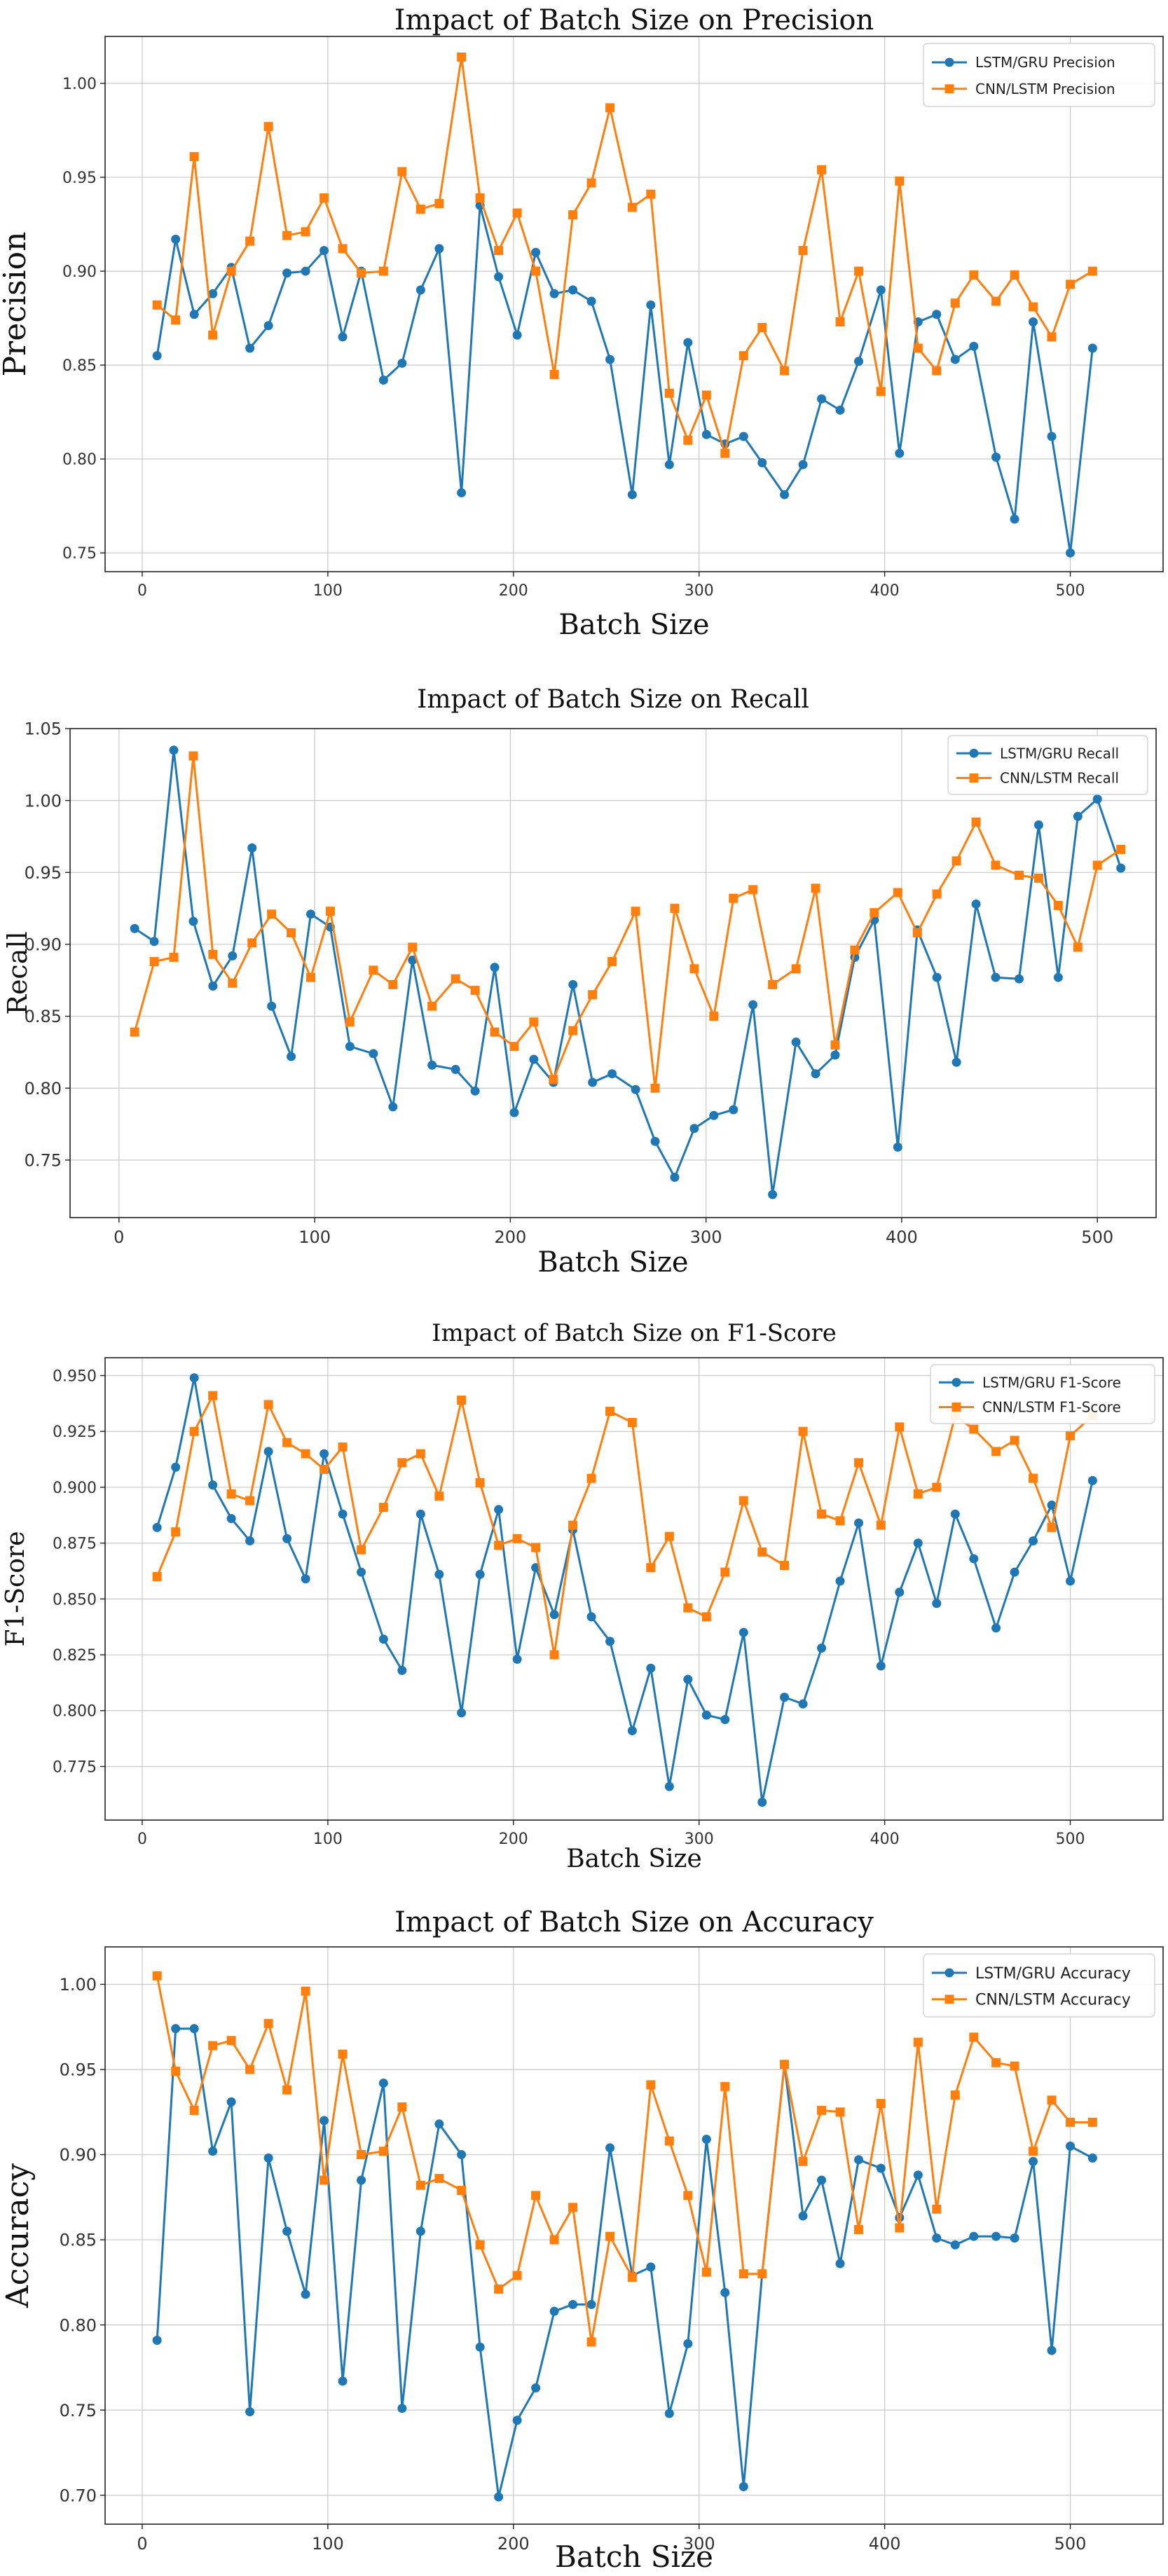 This screenshot has width=1168, height=2576. I want to click on y-tick-label: 0.825, so click(75, 1656).